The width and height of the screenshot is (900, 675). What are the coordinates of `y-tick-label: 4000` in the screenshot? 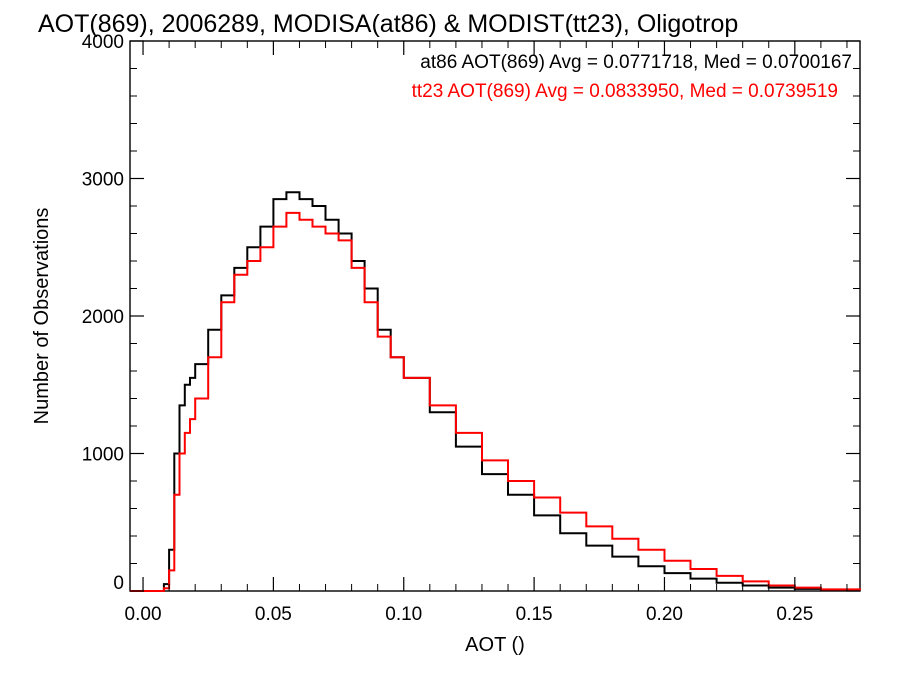 It's located at (103, 42).